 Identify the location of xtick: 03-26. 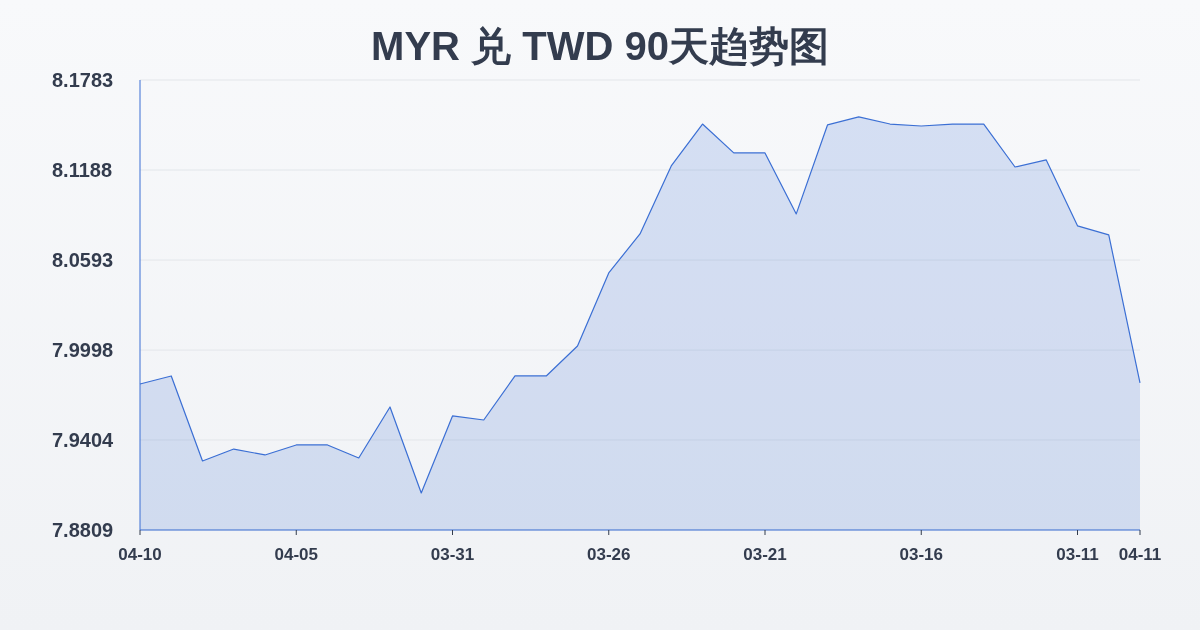
(609, 554).